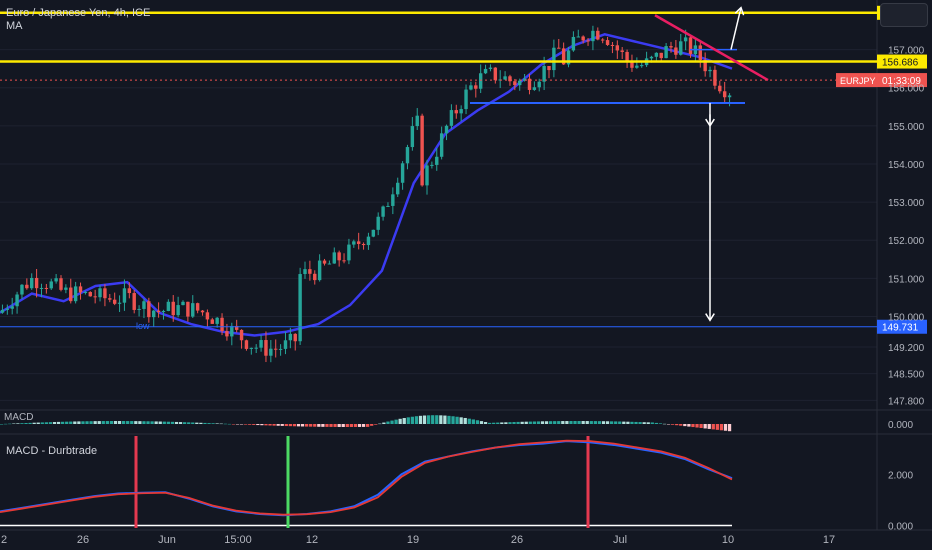  What do you see at coordinates (902, 326) in the screenshot?
I see `price-level-tag` at bounding box center [902, 326].